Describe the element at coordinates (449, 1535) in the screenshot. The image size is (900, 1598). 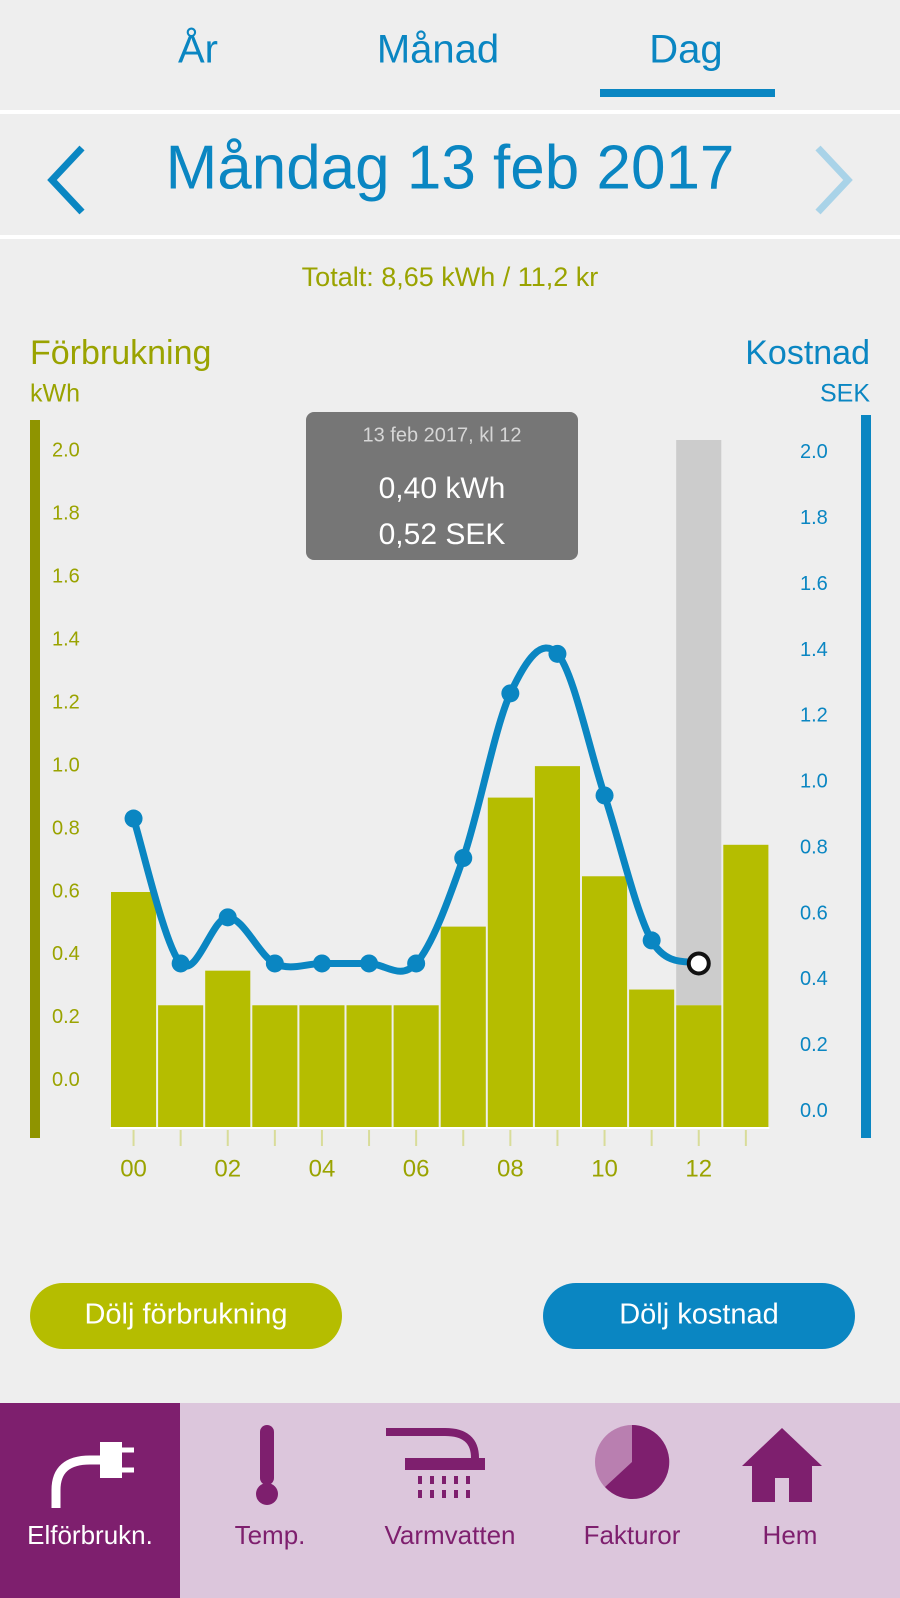
I see `nav-label: Varmvatten` at that location.